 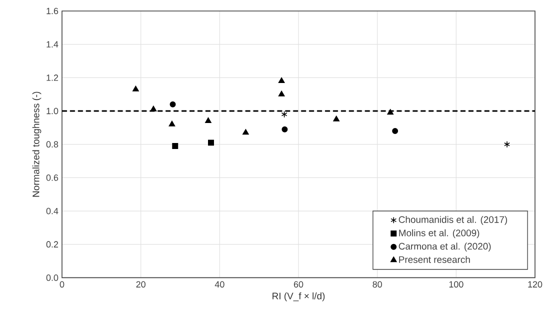 I want to click on legend-label: Choumanidis et al. (2017), so click(x=453, y=220).